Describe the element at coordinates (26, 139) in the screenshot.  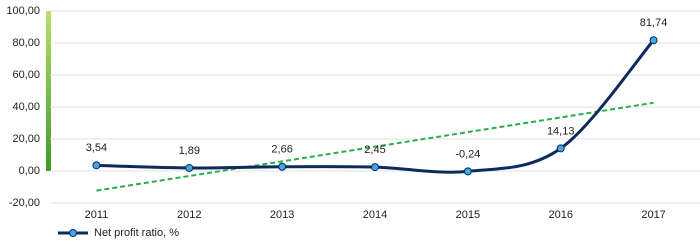
I see `y-tick-label: 20,00` at that location.